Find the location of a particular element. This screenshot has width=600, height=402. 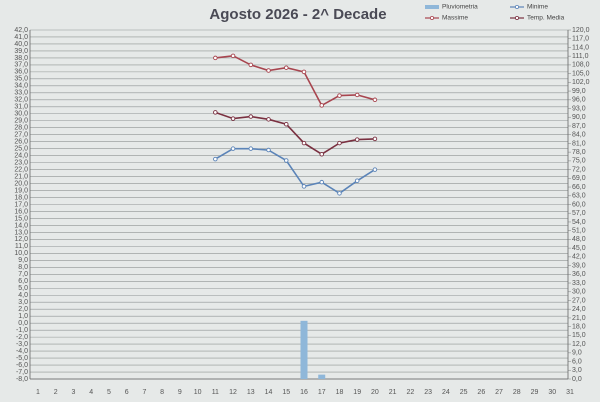

y-tick-label: 42,0 is located at coordinates (21, 30).